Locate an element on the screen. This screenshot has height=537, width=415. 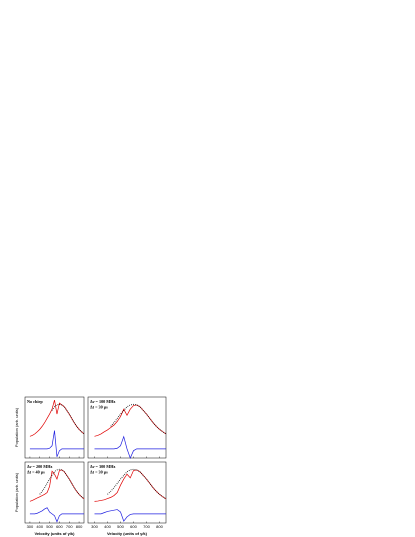
annotation: Δν = 100 MHz is located at coordinates (103, 401).